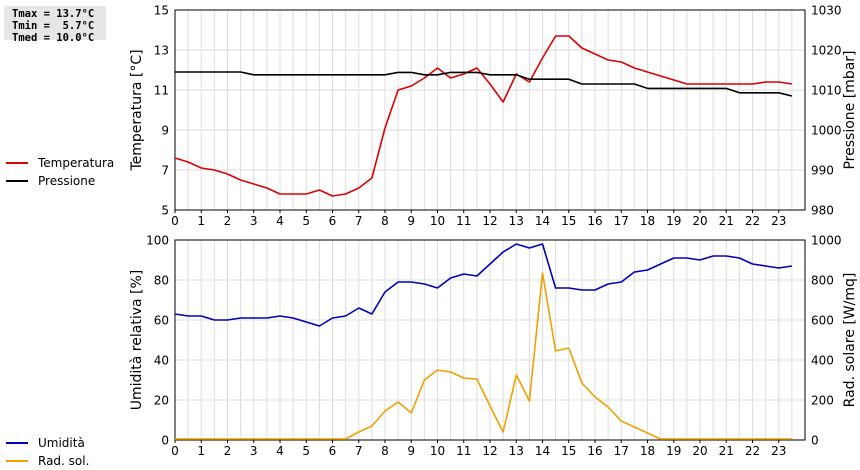 This screenshot has height=470, width=860. What do you see at coordinates (76, 163) in the screenshot?
I see `legend-label-temperatura: Temperatura` at bounding box center [76, 163].